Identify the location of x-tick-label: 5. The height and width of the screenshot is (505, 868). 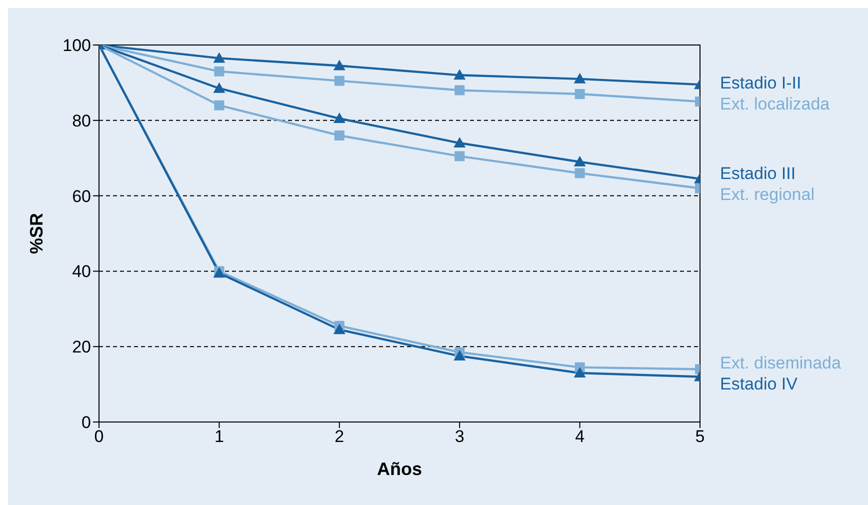
(700, 436).